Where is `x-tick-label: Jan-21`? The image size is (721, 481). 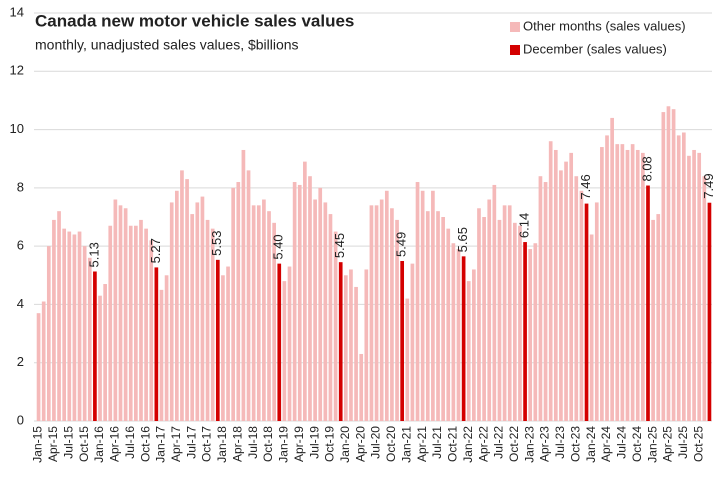 x-tick-label: Jan-21 is located at coordinates (406, 444).